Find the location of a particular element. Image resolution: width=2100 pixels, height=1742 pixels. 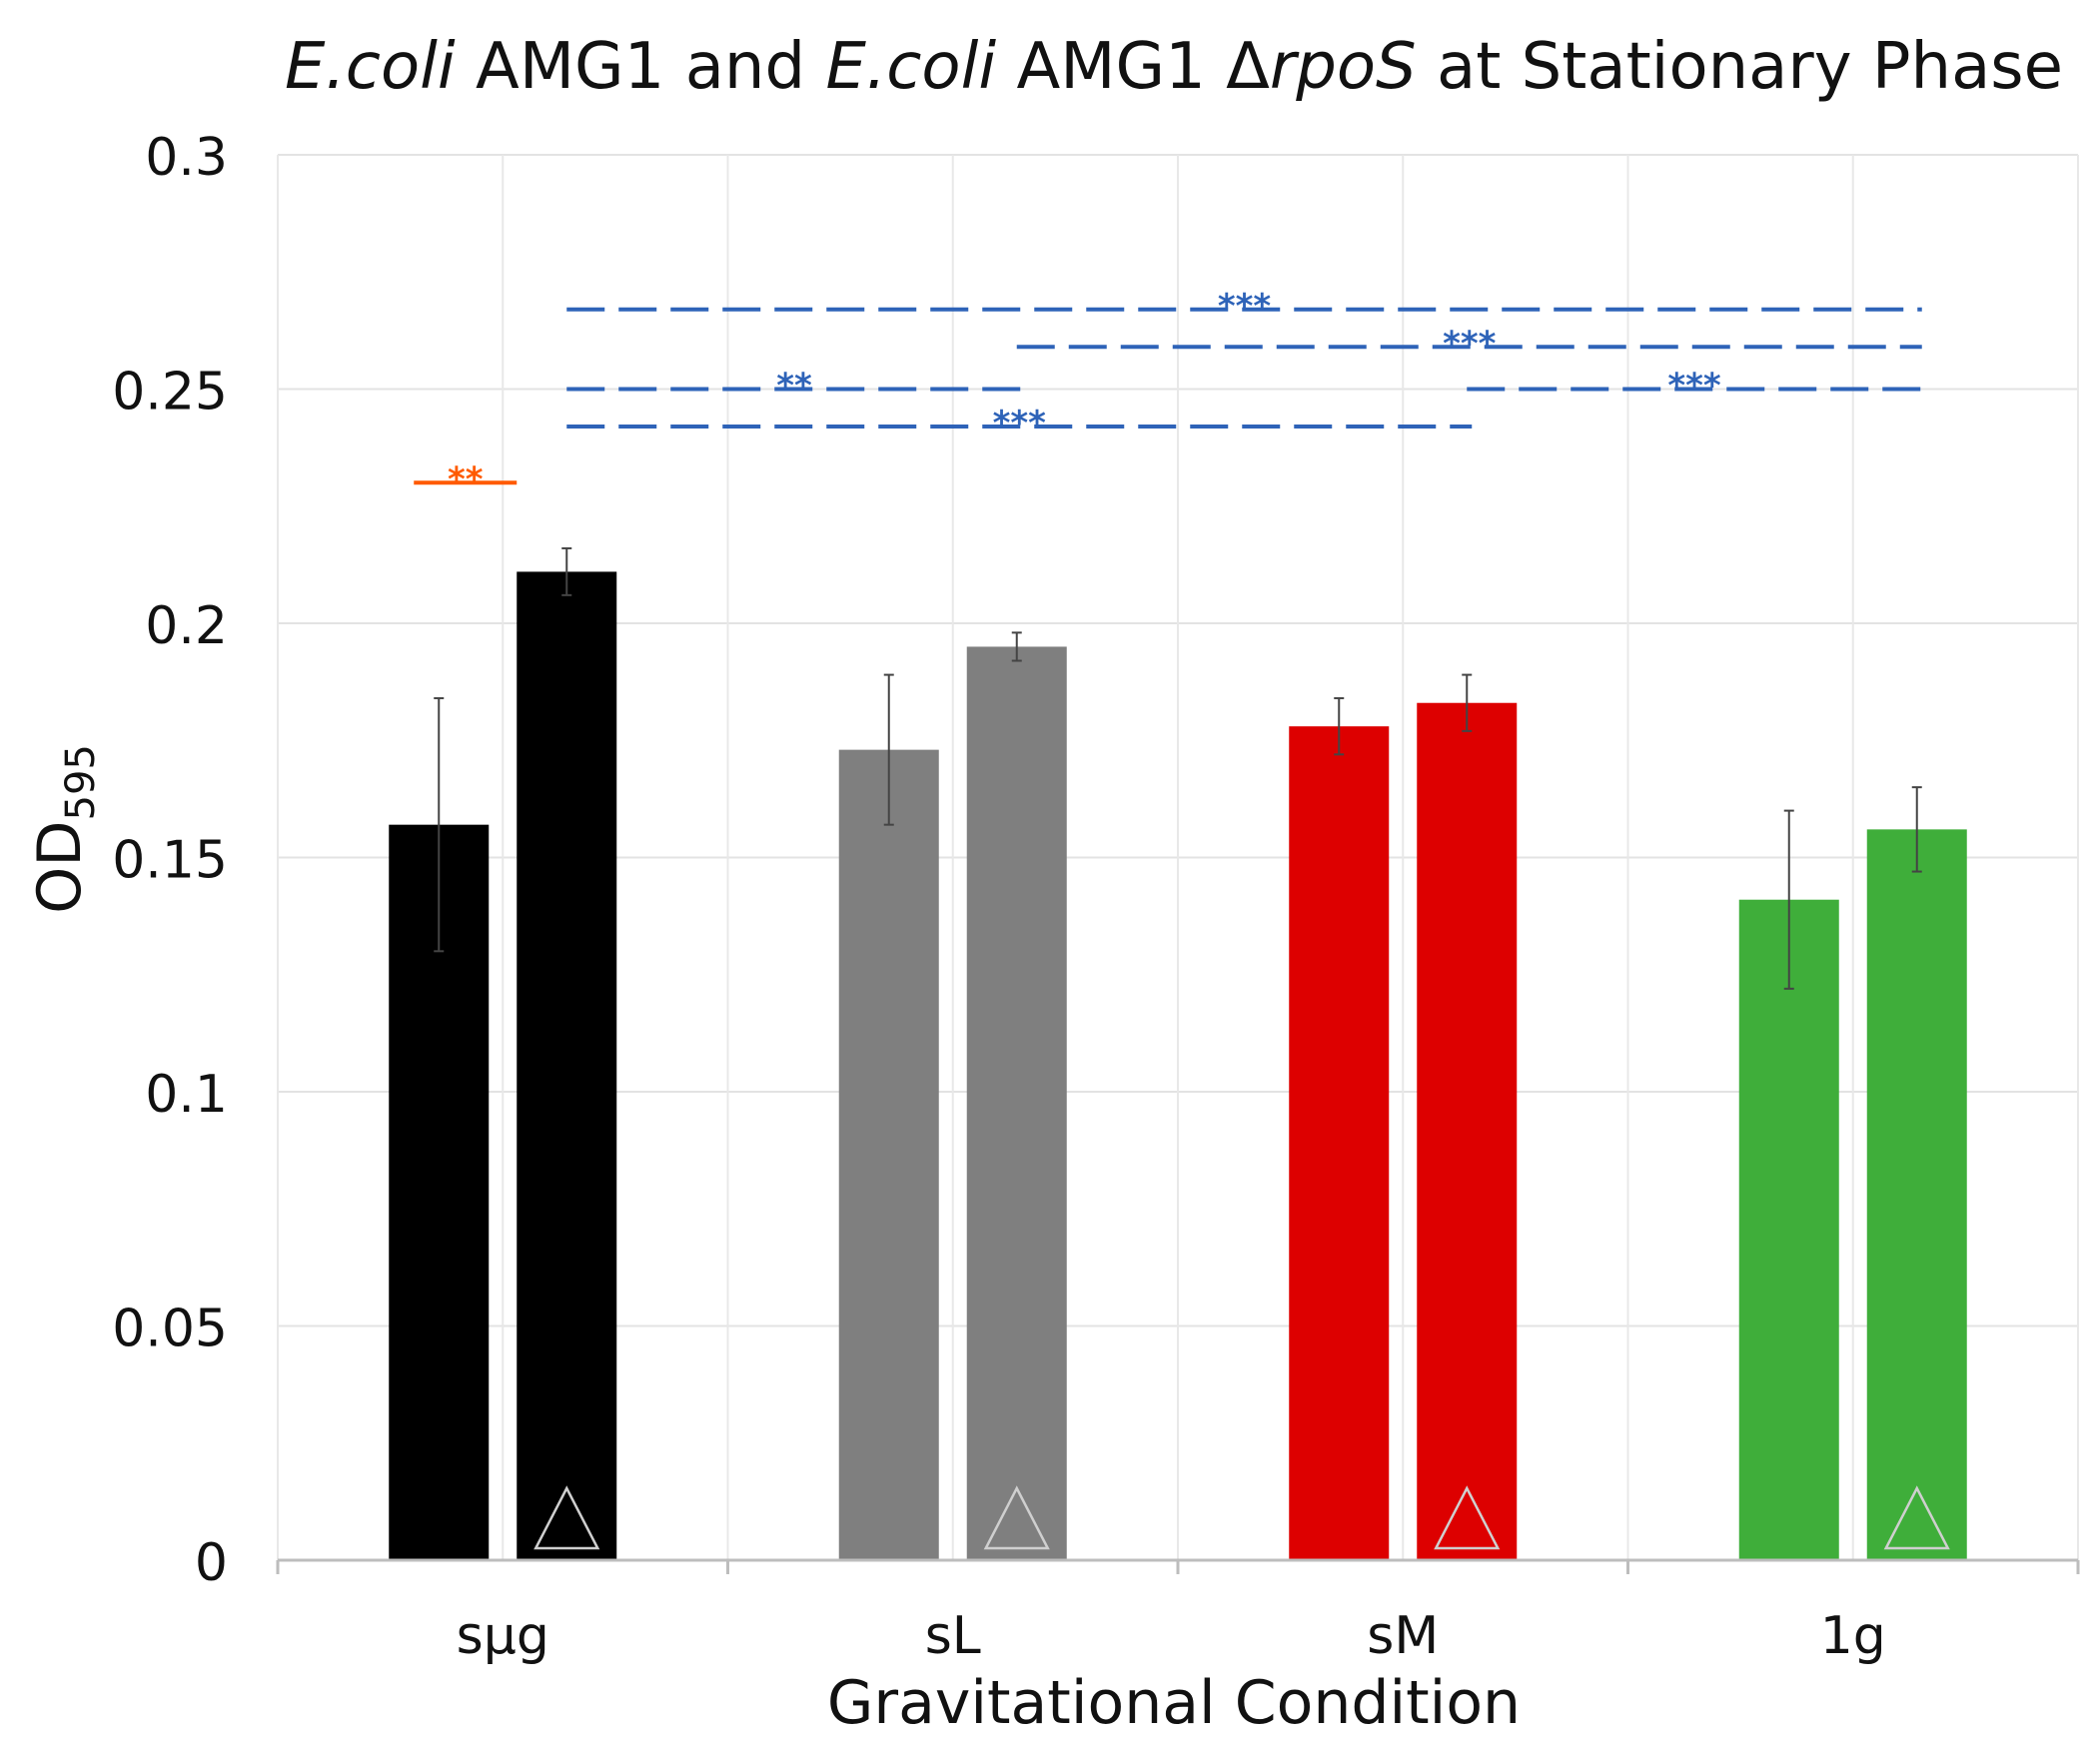

x-tick-label: sL is located at coordinates (953, 1636).